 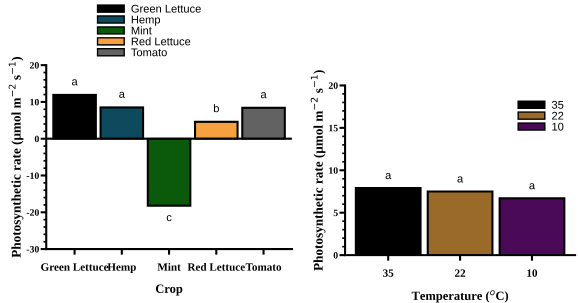 I want to click on annotation: b, so click(x=216, y=108).